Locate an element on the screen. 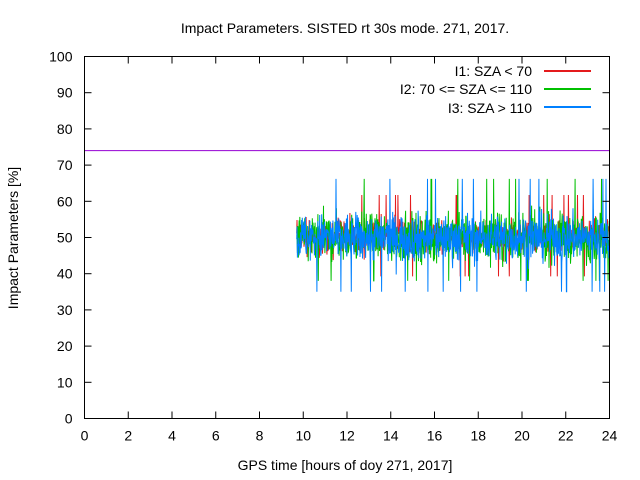  y-axis-label: Impact Parameters [%] is located at coordinates (13, 238).